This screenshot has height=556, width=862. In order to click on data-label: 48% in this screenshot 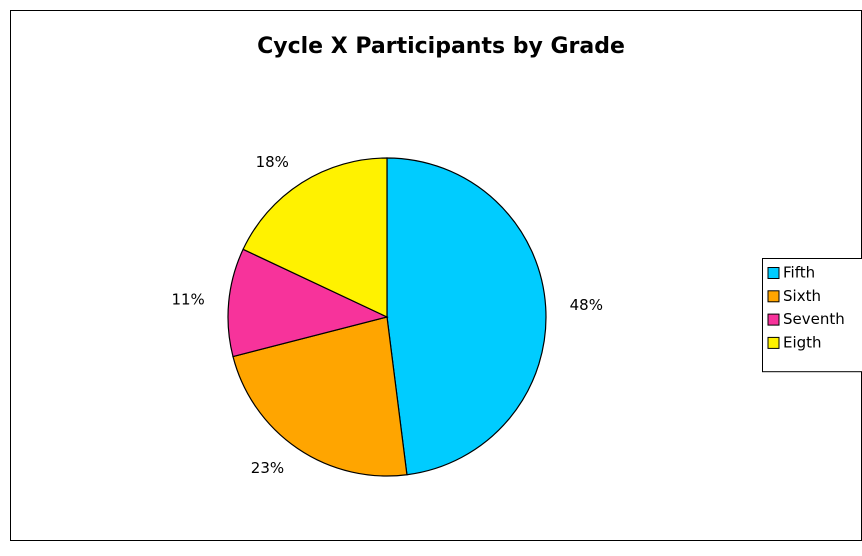, I will do `click(586, 305)`.